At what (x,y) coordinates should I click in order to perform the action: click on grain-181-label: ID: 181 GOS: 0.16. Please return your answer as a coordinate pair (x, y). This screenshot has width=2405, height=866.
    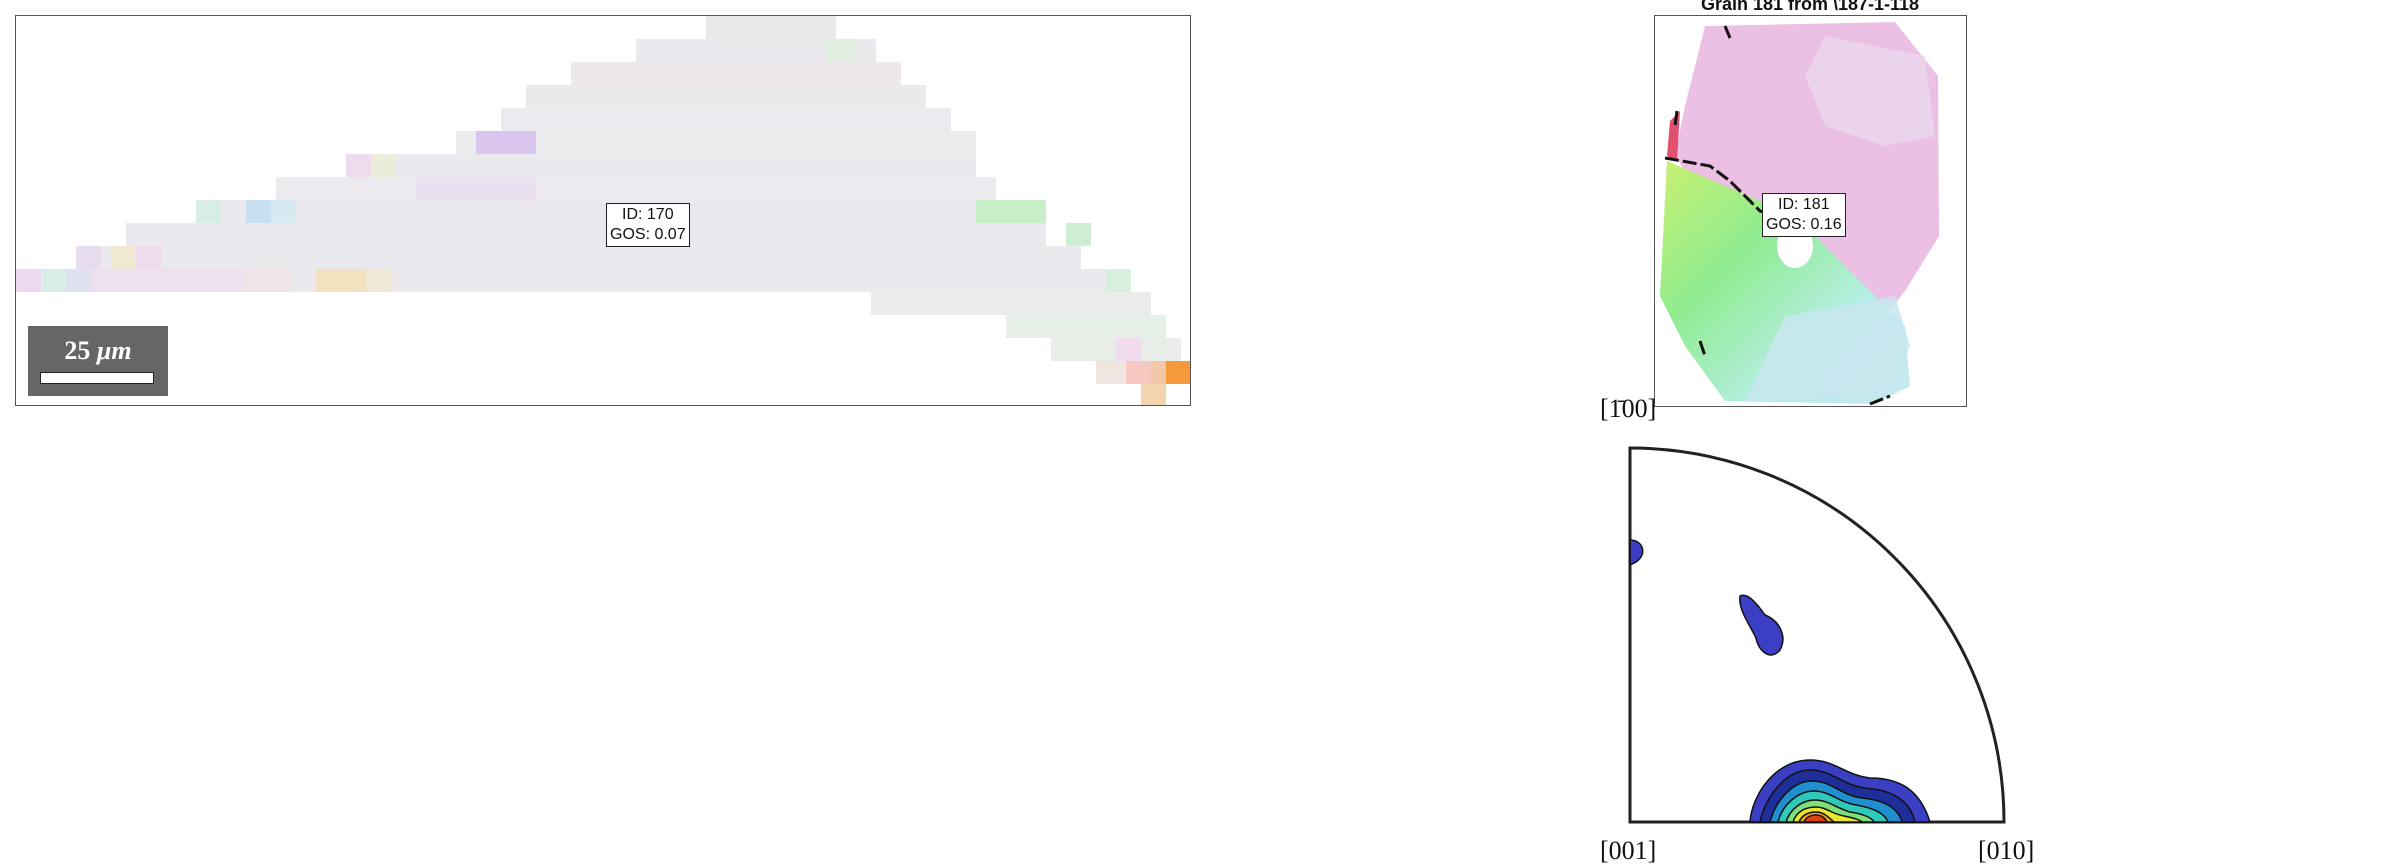
    Looking at the image, I should click on (1804, 215).